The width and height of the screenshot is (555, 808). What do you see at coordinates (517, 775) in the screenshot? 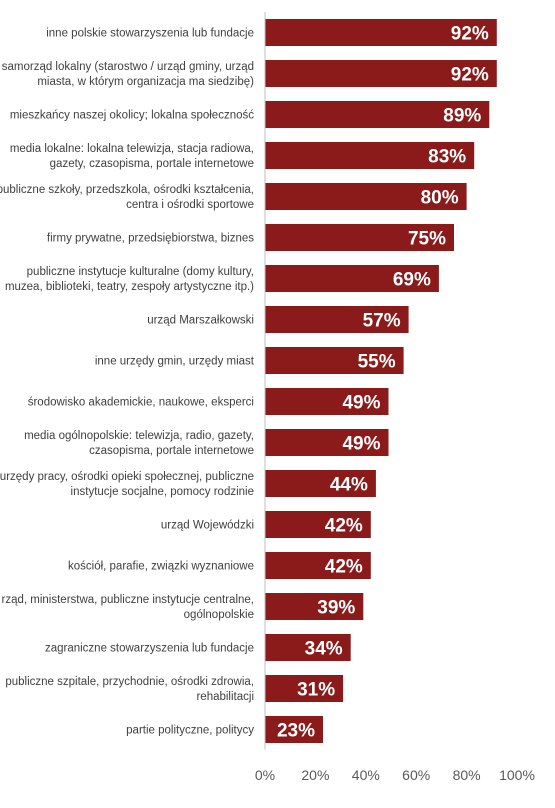
I see `x-tick-label: 100%` at bounding box center [517, 775].